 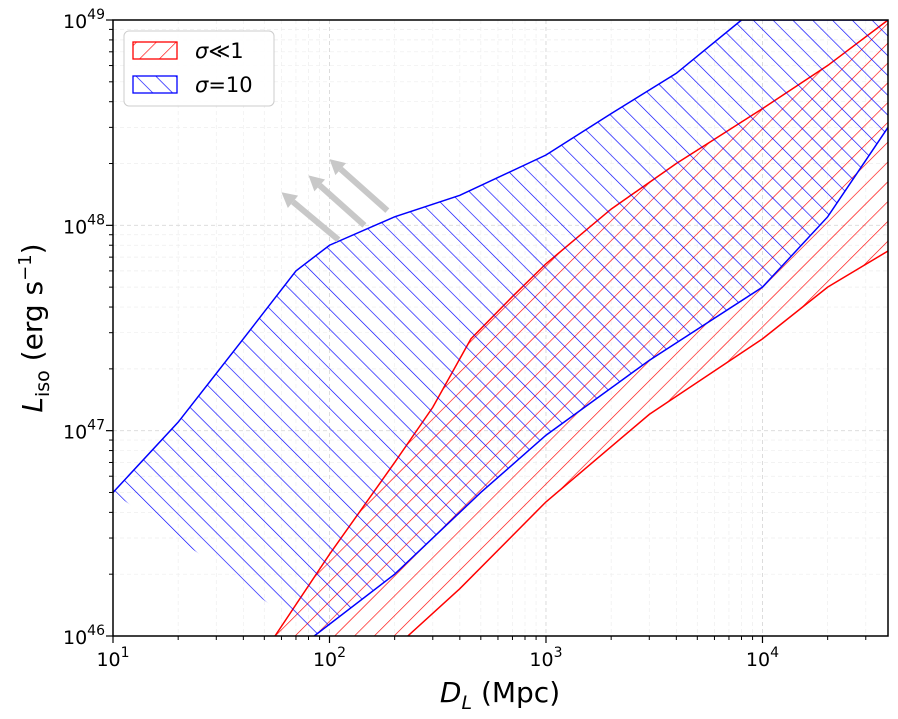 What do you see at coordinates (84, 636) in the screenshot?
I see `y-tick-label: 1046` at bounding box center [84, 636].